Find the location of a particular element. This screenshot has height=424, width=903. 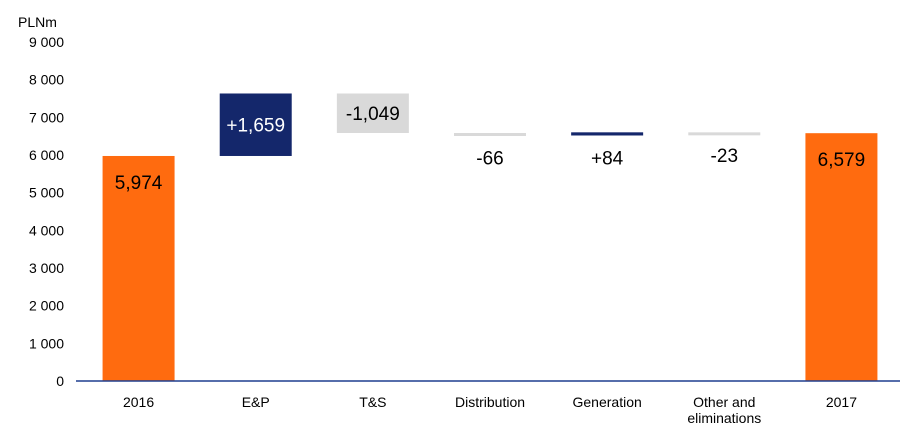

bar-distribution is located at coordinates (490, 135).